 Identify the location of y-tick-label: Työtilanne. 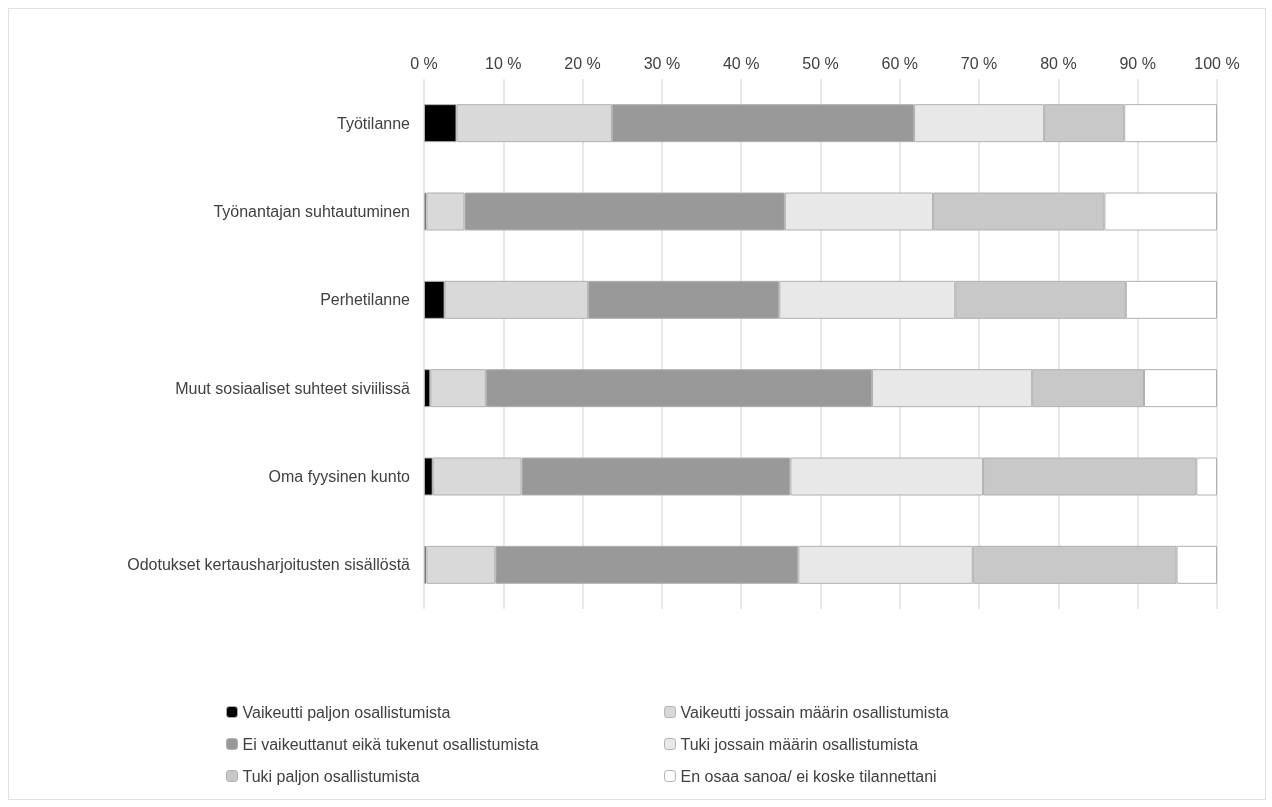
(374, 123).